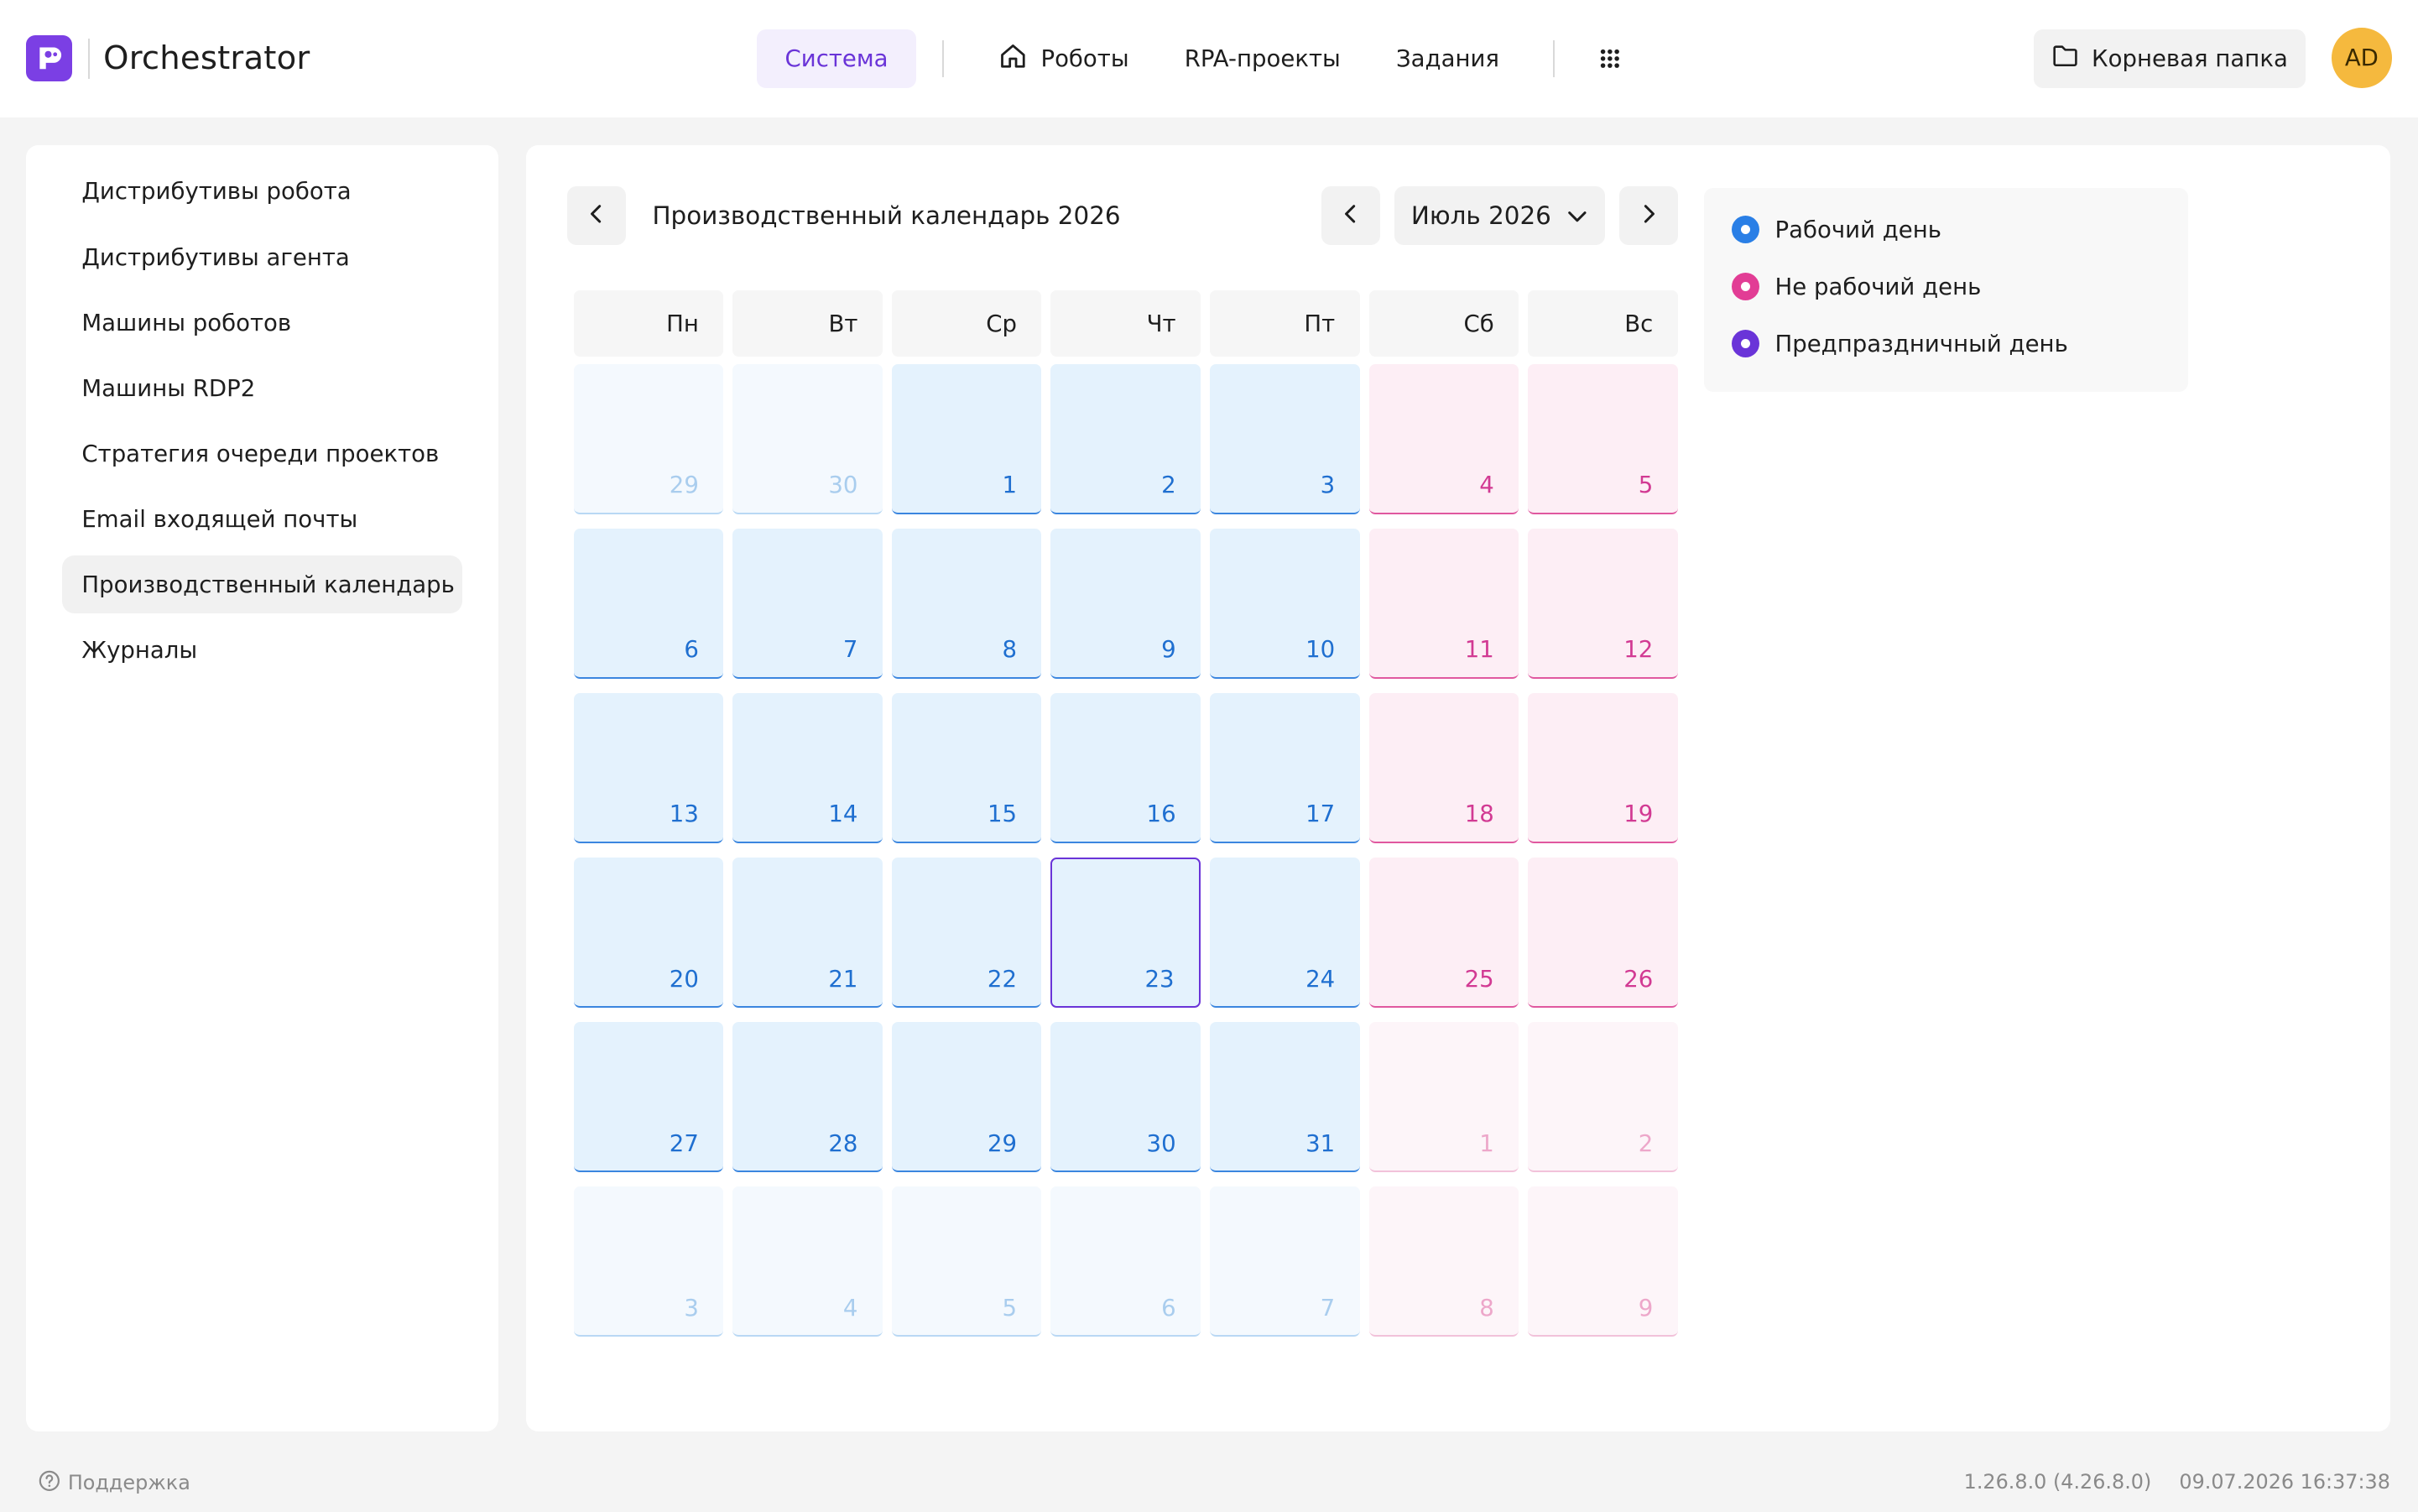 Image resolution: width=2418 pixels, height=1512 pixels. What do you see at coordinates (1603, 934) in the screenshot?
I see `calendar-day-cell: 26` at bounding box center [1603, 934].